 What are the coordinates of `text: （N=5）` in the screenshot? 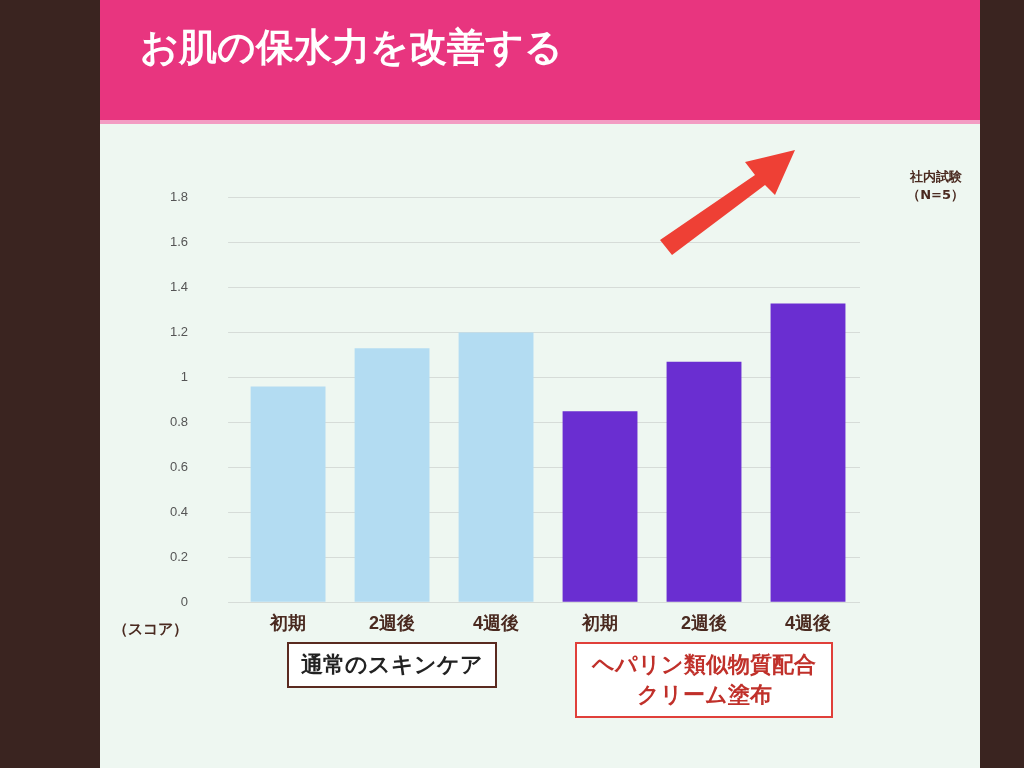 It's located at (935, 195).